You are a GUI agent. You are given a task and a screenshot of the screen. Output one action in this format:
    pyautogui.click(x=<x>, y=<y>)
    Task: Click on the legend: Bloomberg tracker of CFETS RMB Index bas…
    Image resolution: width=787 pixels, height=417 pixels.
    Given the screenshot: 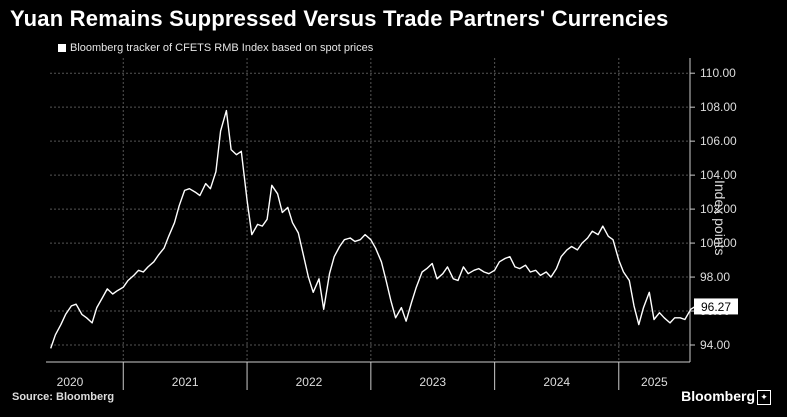 What is the action you would take?
    pyautogui.click(x=215, y=48)
    